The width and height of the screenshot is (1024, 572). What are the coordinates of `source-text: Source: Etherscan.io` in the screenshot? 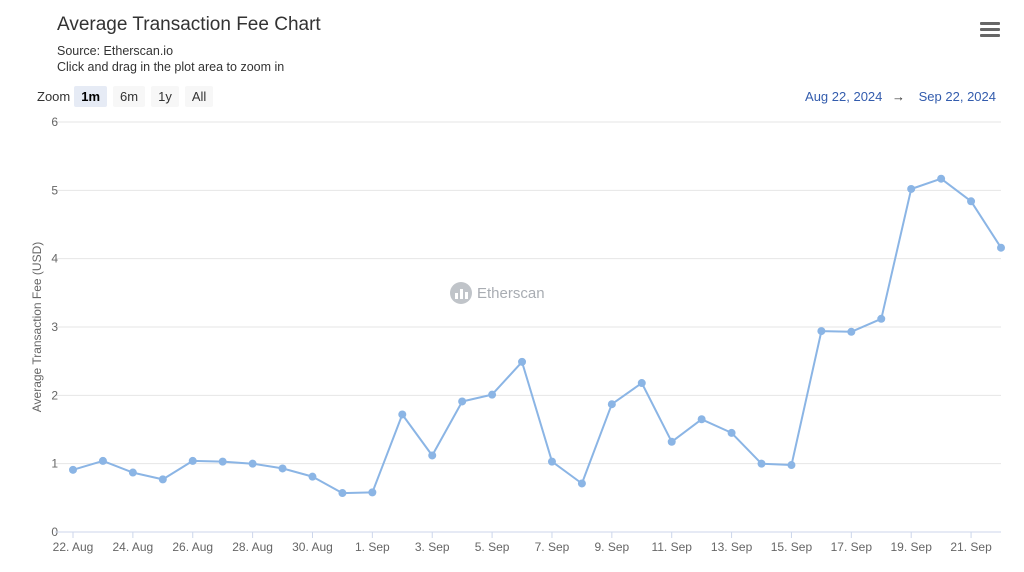 It's located at (115, 51).